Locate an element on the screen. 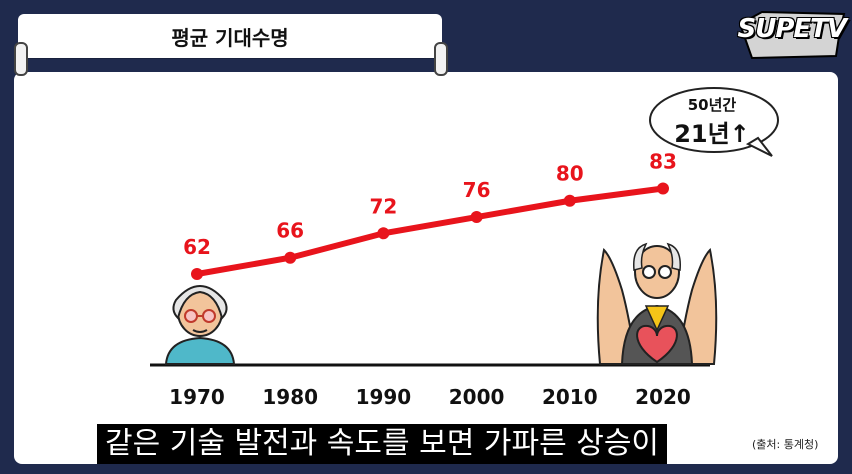  logo-text: SUPETV is located at coordinates (792, 29).